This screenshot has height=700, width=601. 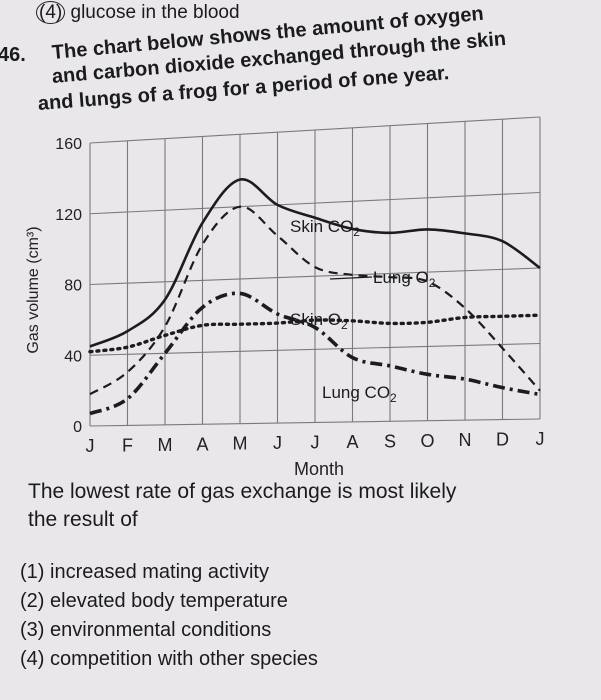 I want to click on series-line-lung-co2, so click(x=315, y=353).